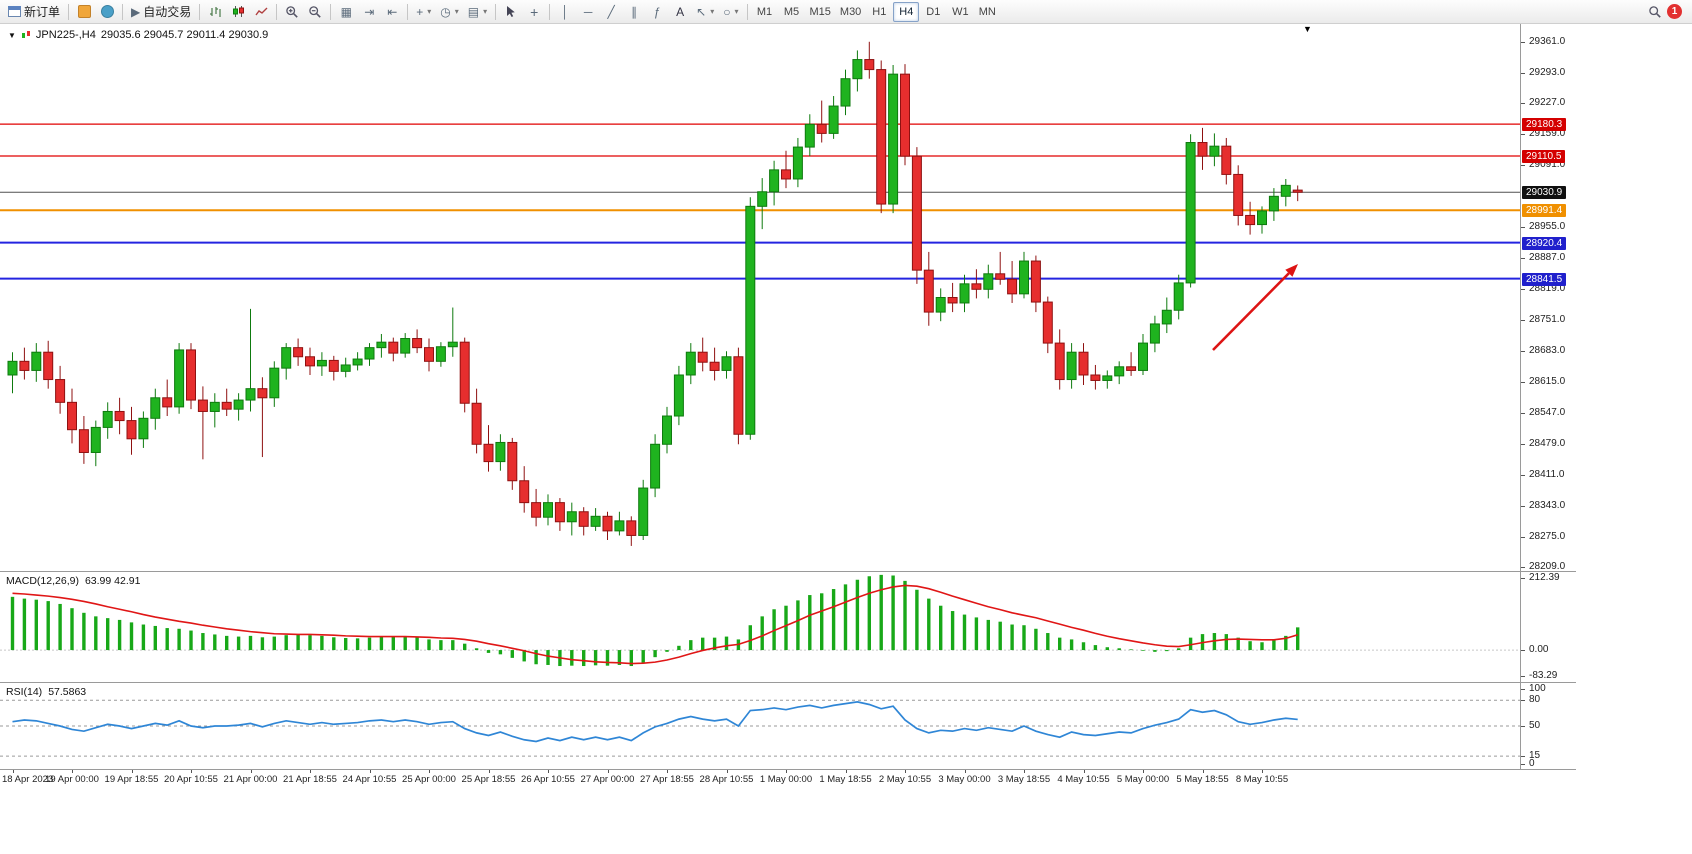 This screenshot has width=1692, height=854. I want to click on price-tick-label: 29159.0, so click(1543, 134).